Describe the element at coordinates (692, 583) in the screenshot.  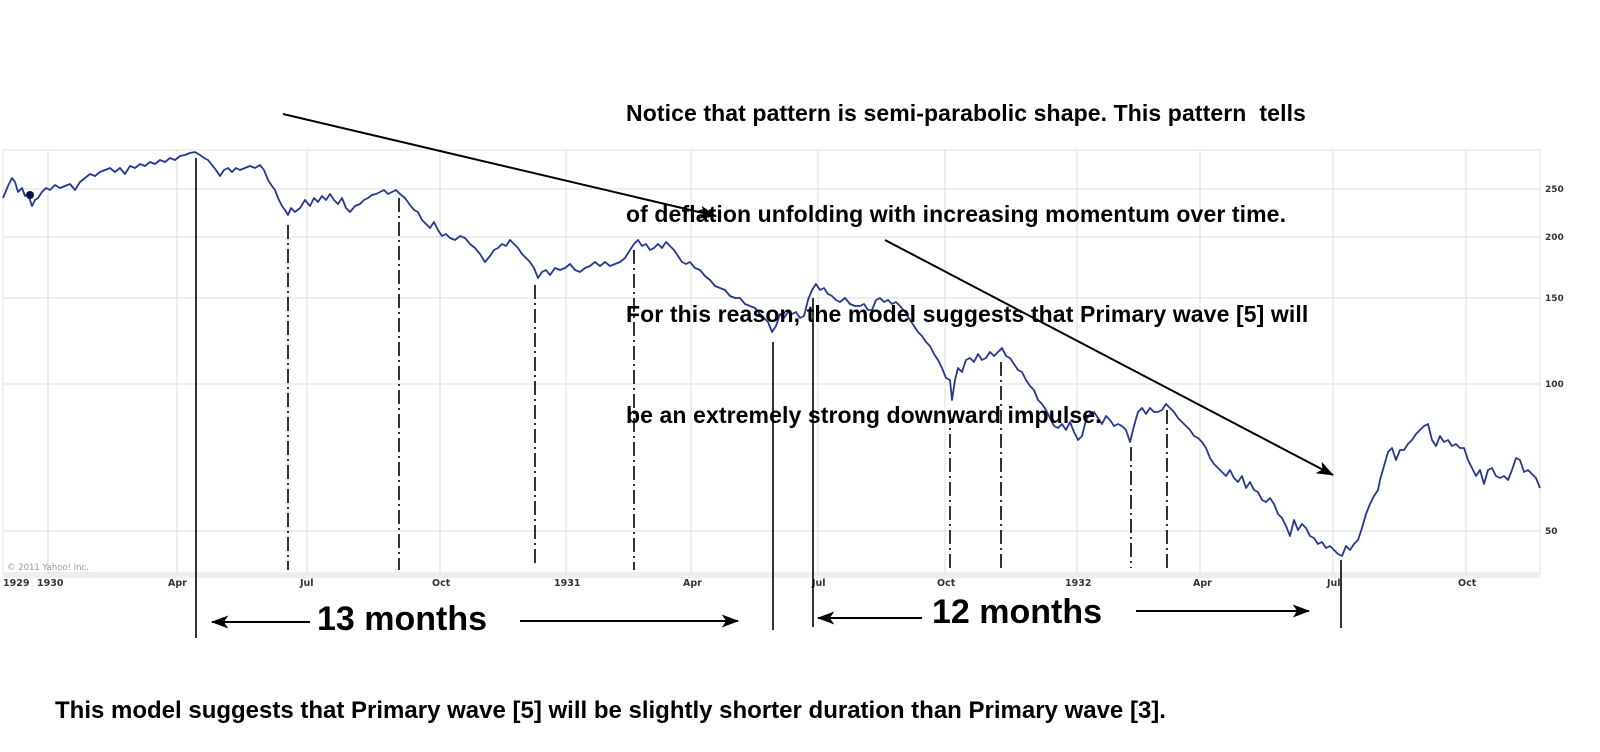
I see `x-tick-apr-1931: Apr` at that location.